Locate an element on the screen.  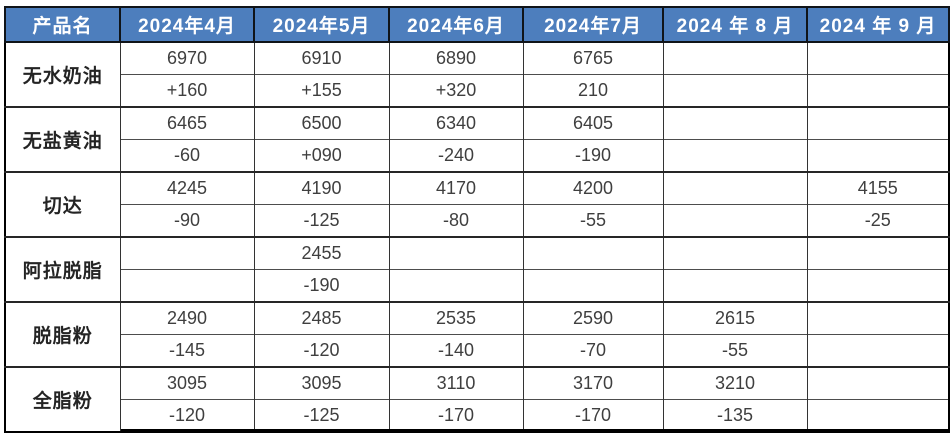
table-row: 切达 4245 4190 4170 4200 4155 is located at coordinates (477, 204).